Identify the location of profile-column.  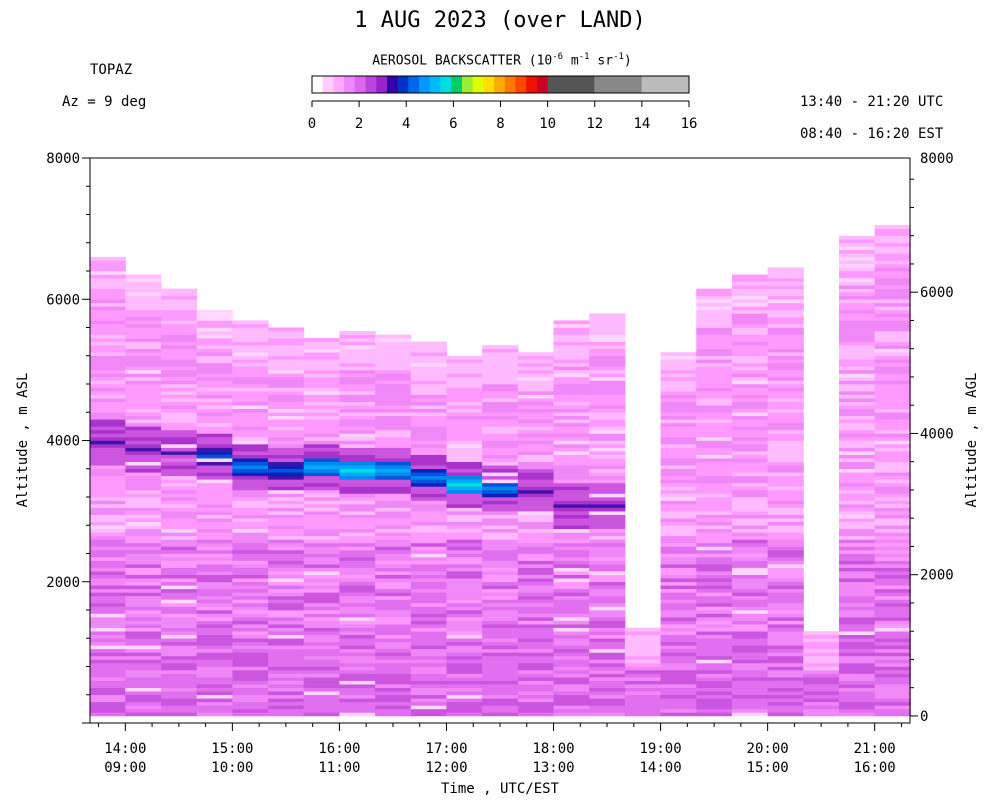
(643, 672).